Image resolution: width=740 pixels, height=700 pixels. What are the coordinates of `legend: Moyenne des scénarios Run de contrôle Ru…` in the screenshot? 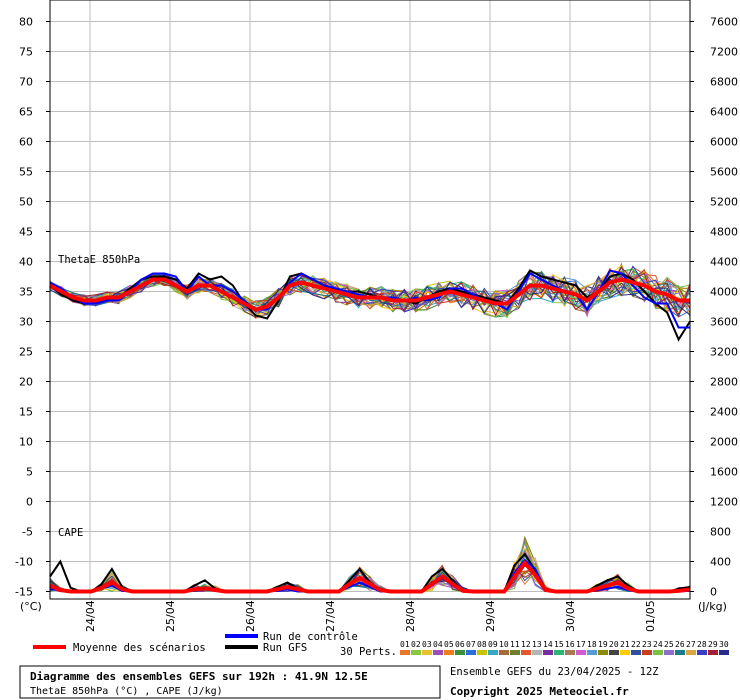 It's located at (381, 644).